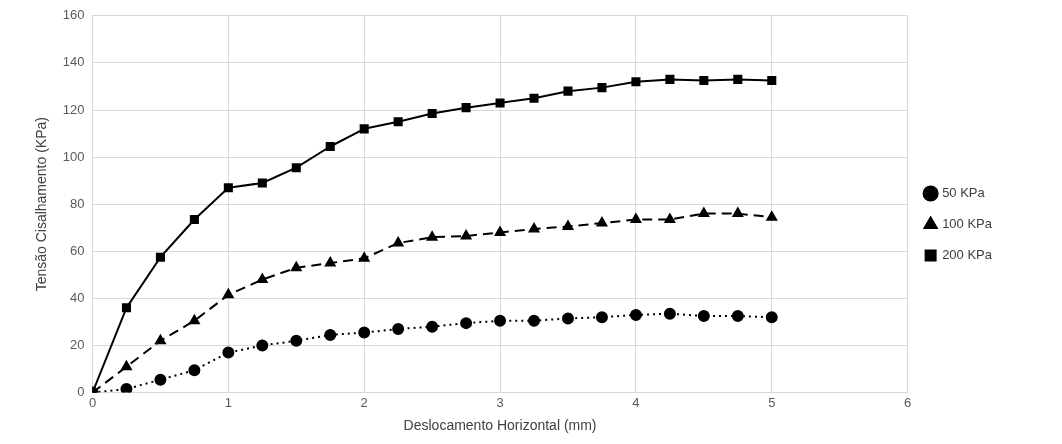 This screenshot has height=444, width=1062. What do you see at coordinates (500, 425) in the screenshot?
I see `x-axis-title: Deslocamento Horizontal (mm)` at bounding box center [500, 425].